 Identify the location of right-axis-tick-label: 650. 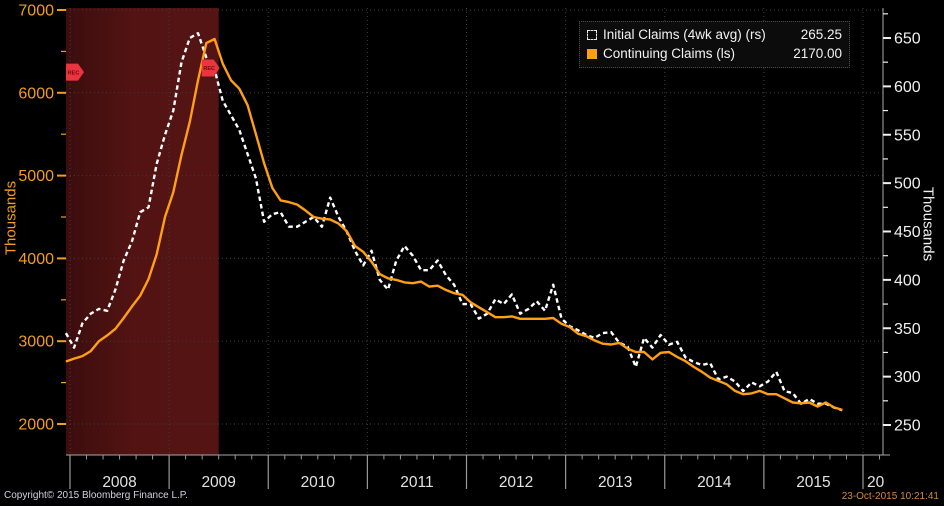
(907, 39).